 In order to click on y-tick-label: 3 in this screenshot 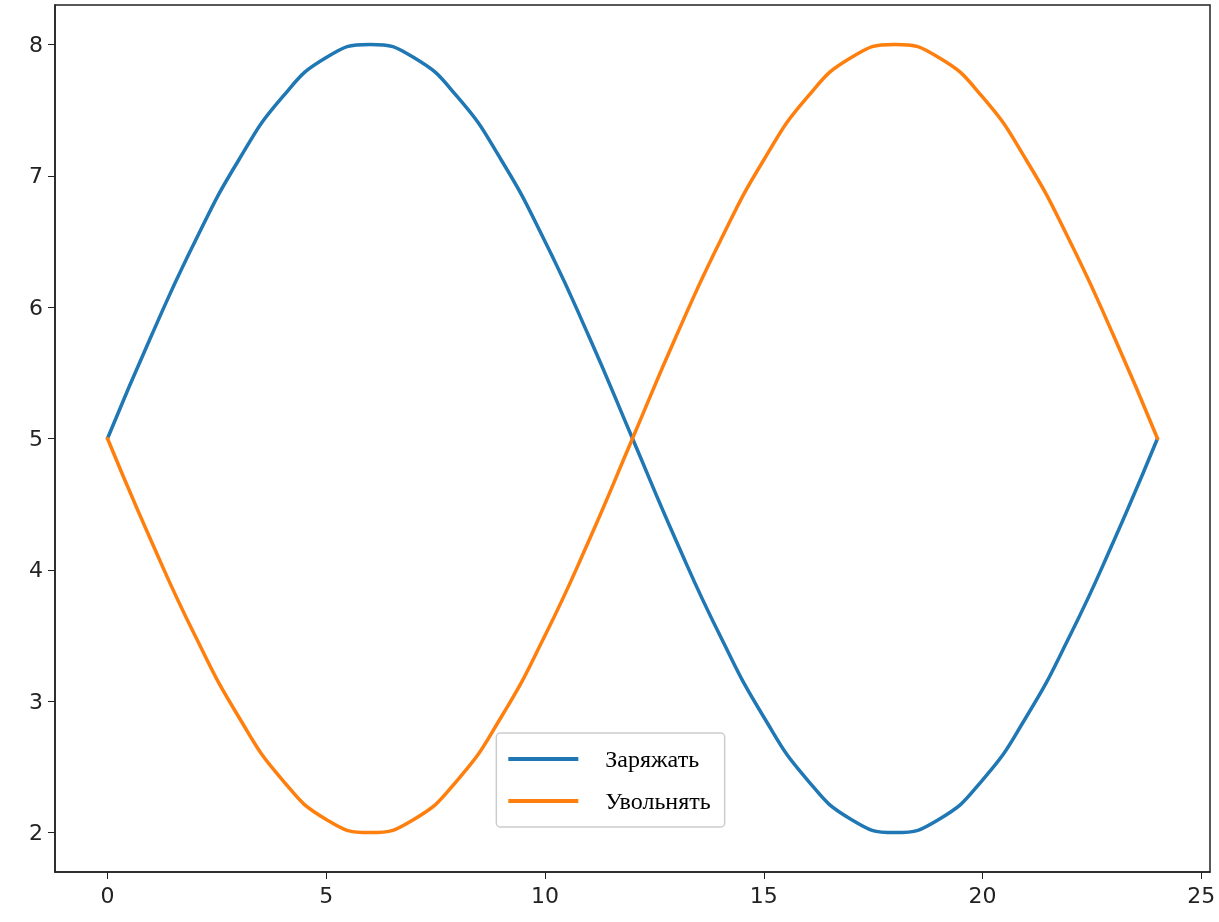, I will do `click(36, 701)`.